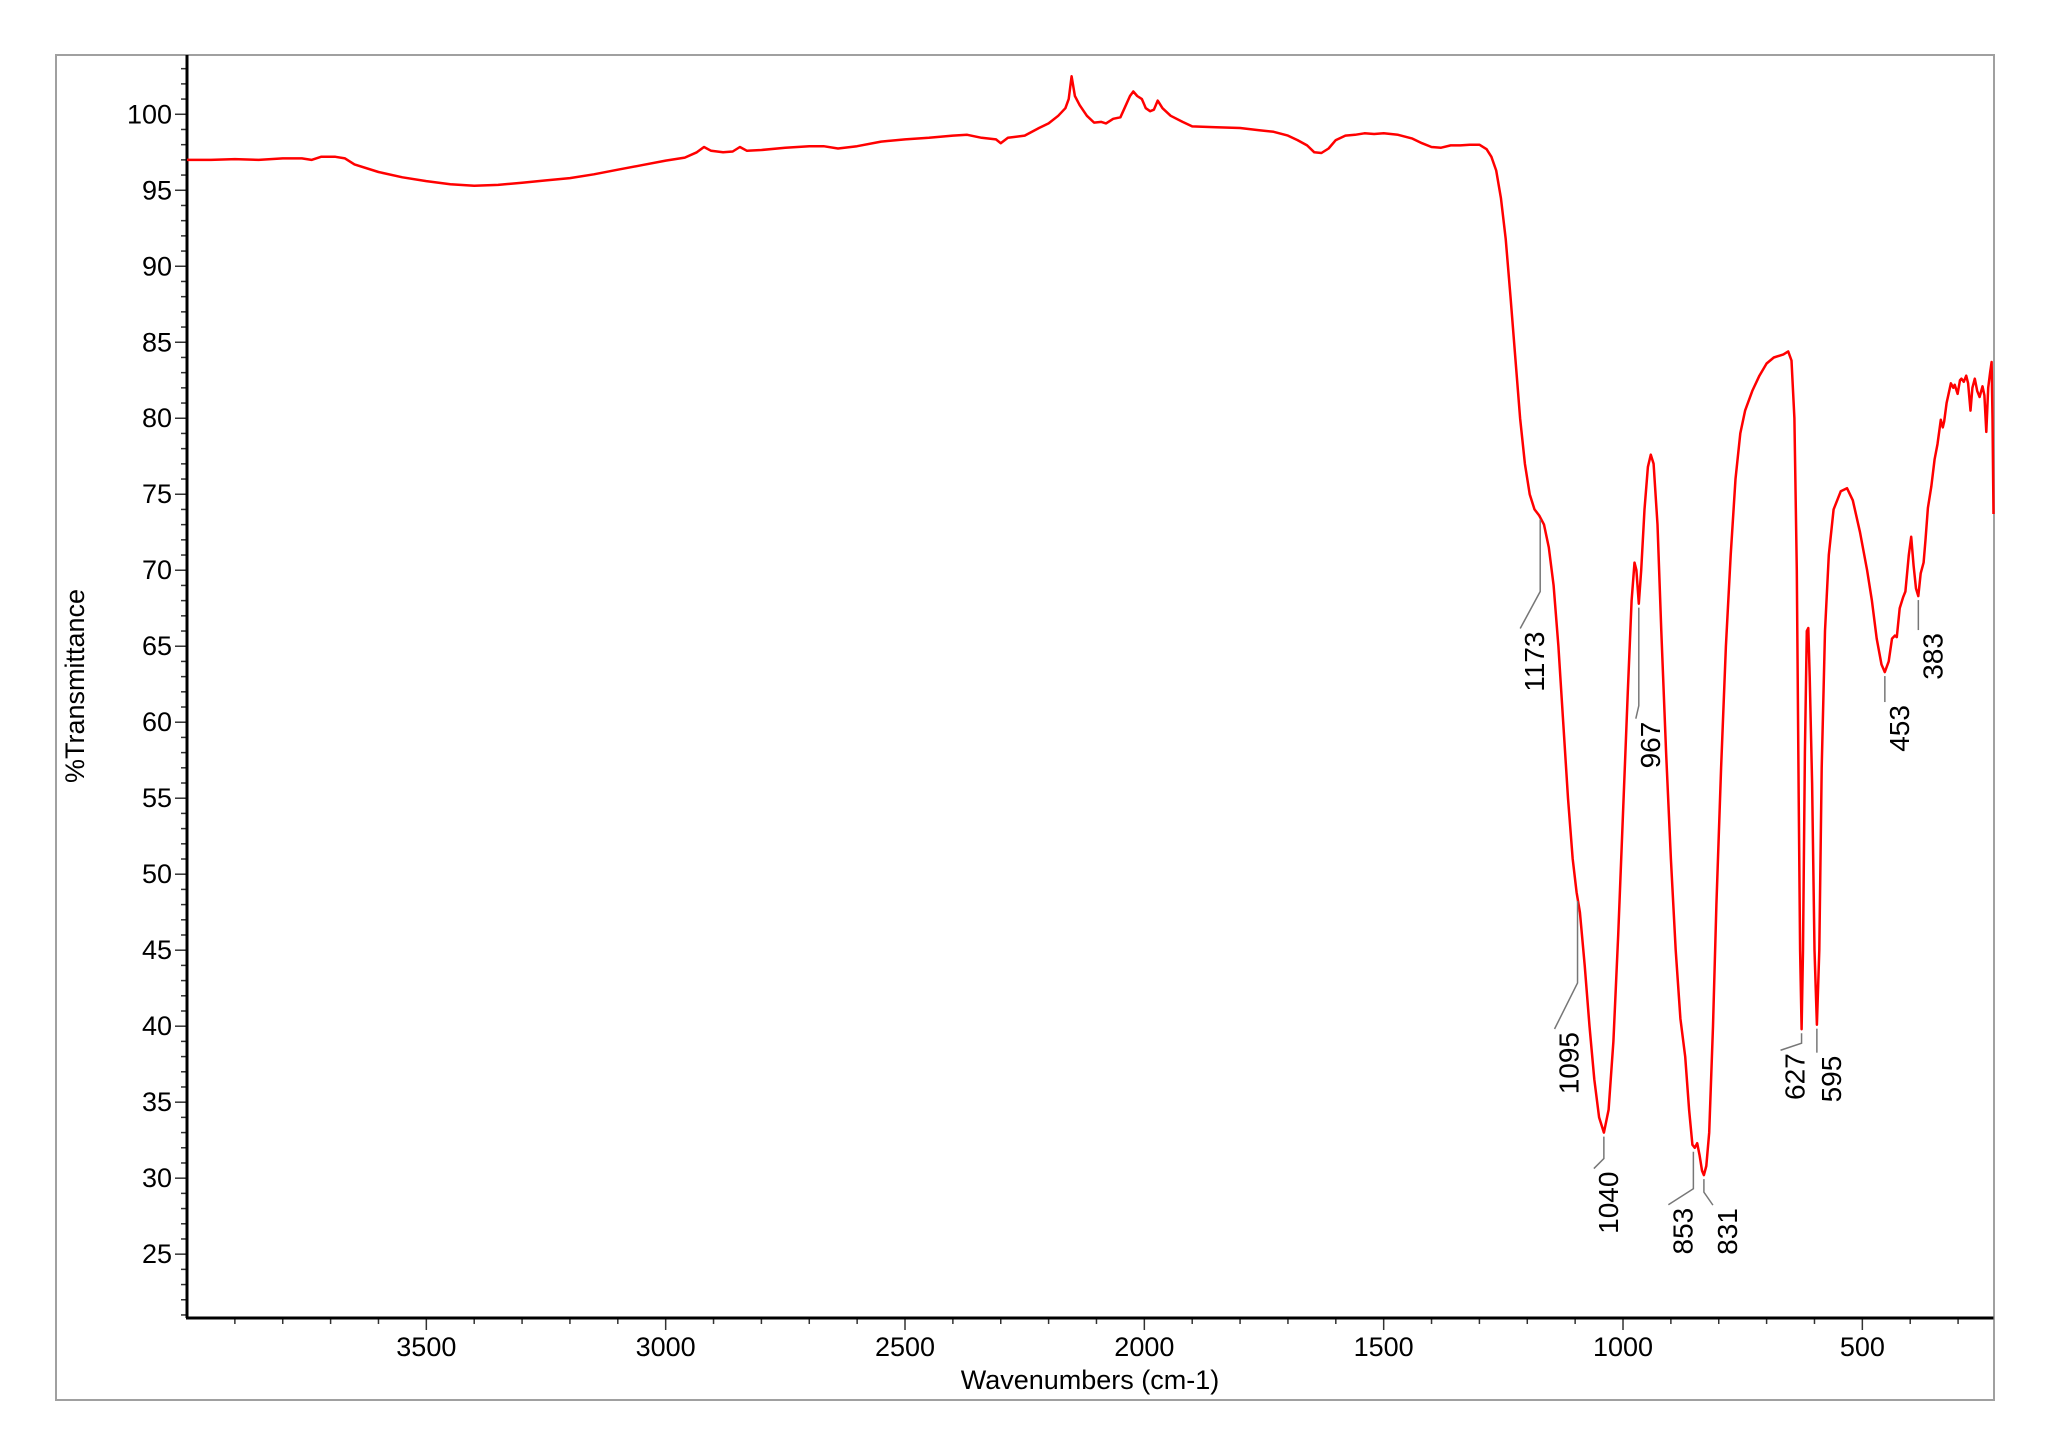 The width and height of the screenshot is (2048, 1448). I want to click on peak-label: 967, so click(1650, 745).